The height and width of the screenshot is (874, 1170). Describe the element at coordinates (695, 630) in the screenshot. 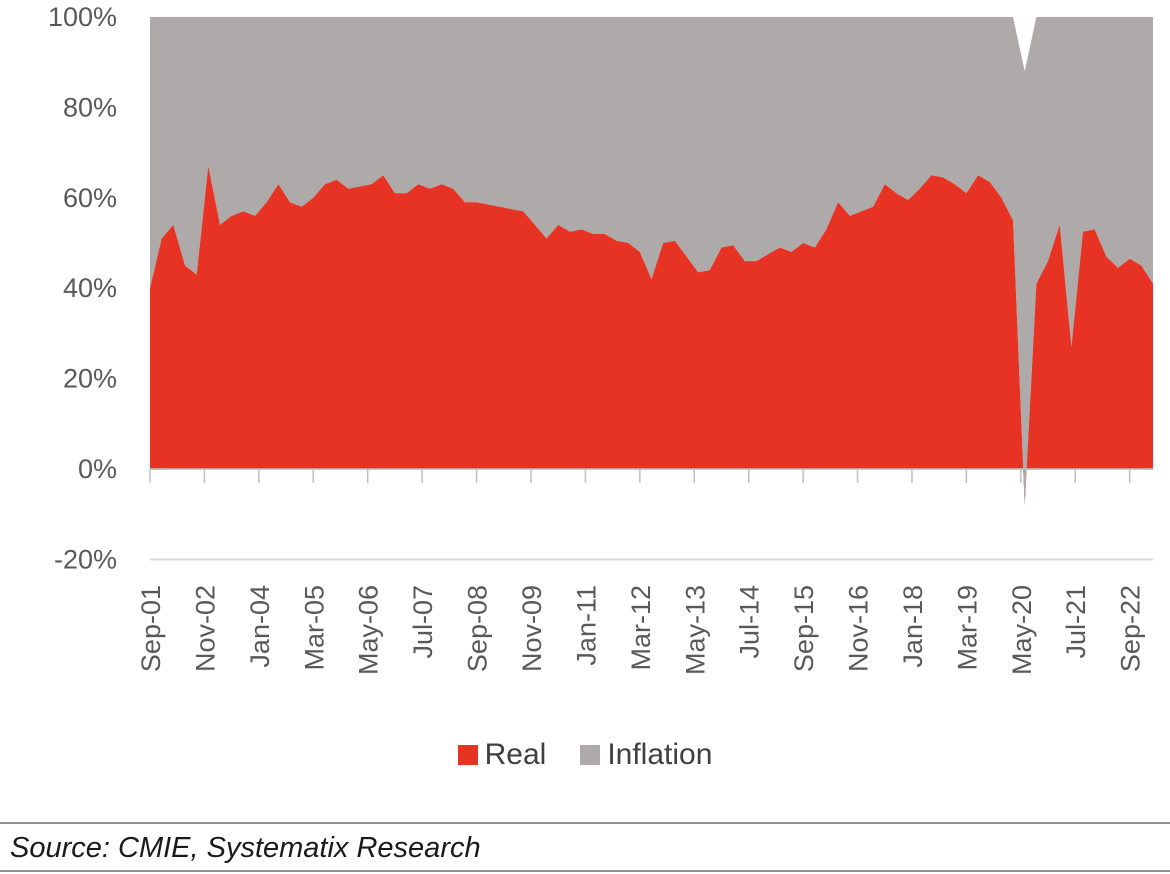

I see `x-tick-label: May-13` at that location.